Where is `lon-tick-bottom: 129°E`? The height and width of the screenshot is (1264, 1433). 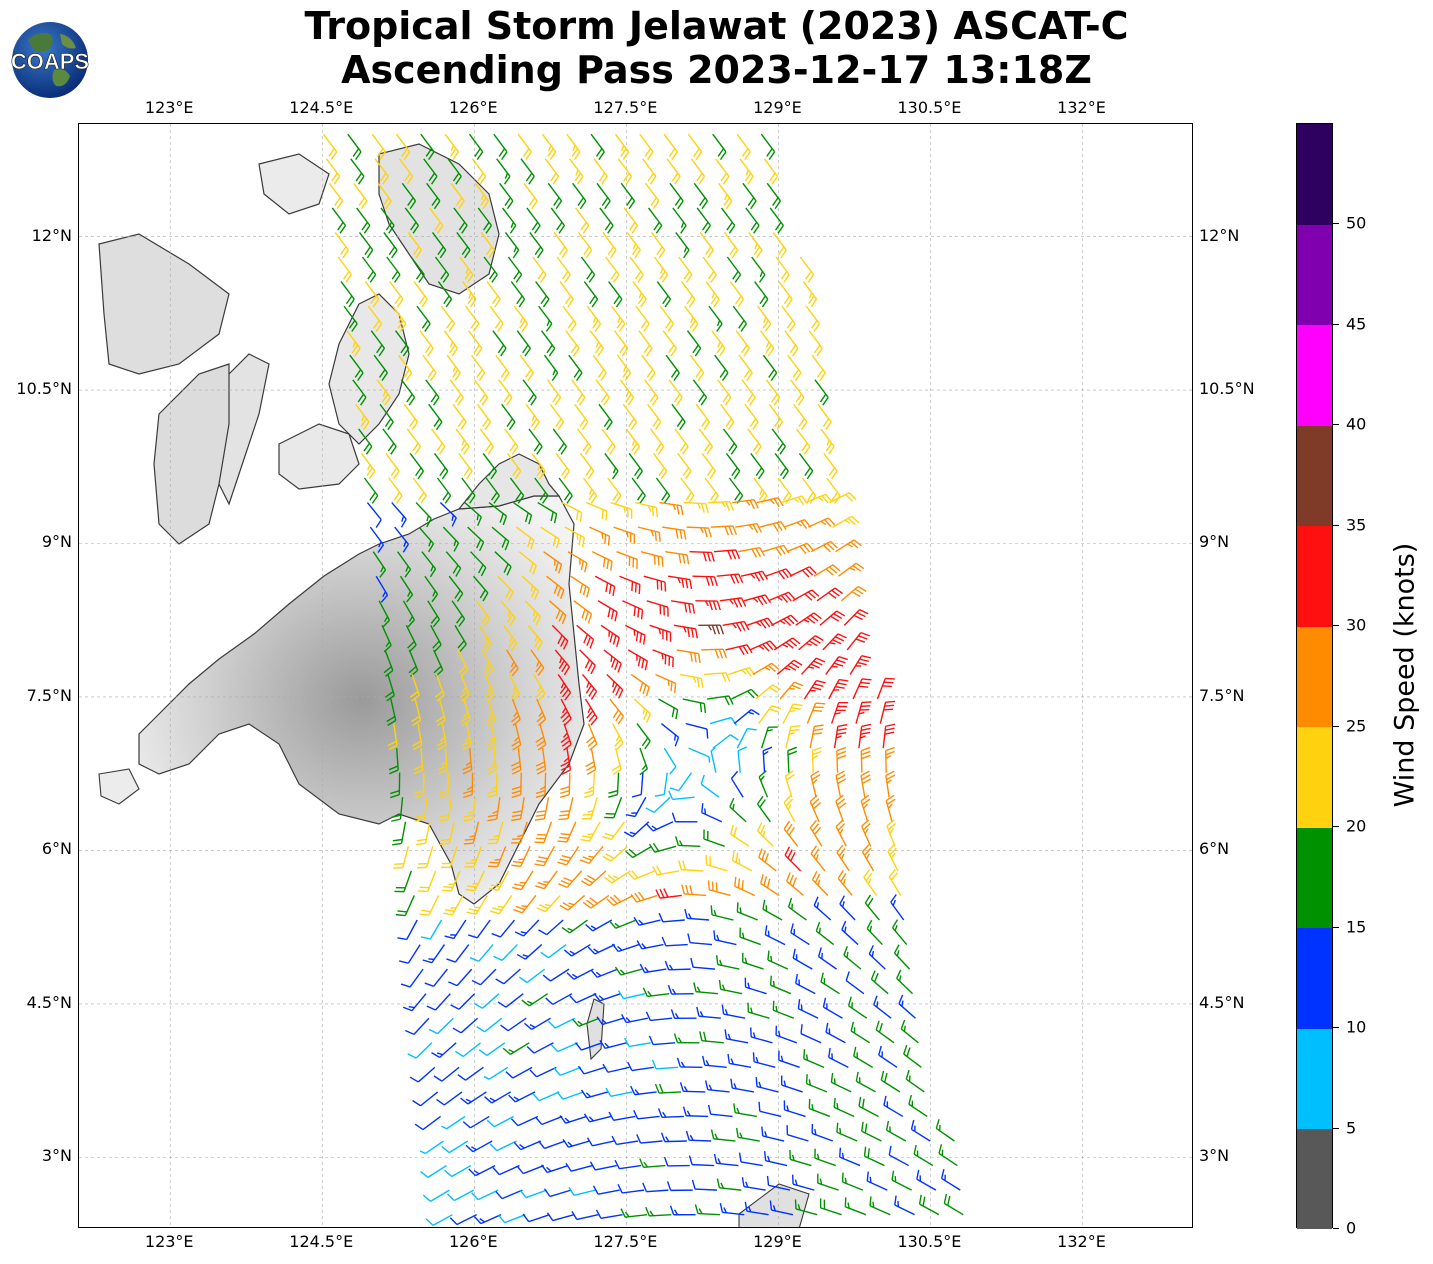 lon-tick-bottom: 129°E is located at coordinates (777, 1241).